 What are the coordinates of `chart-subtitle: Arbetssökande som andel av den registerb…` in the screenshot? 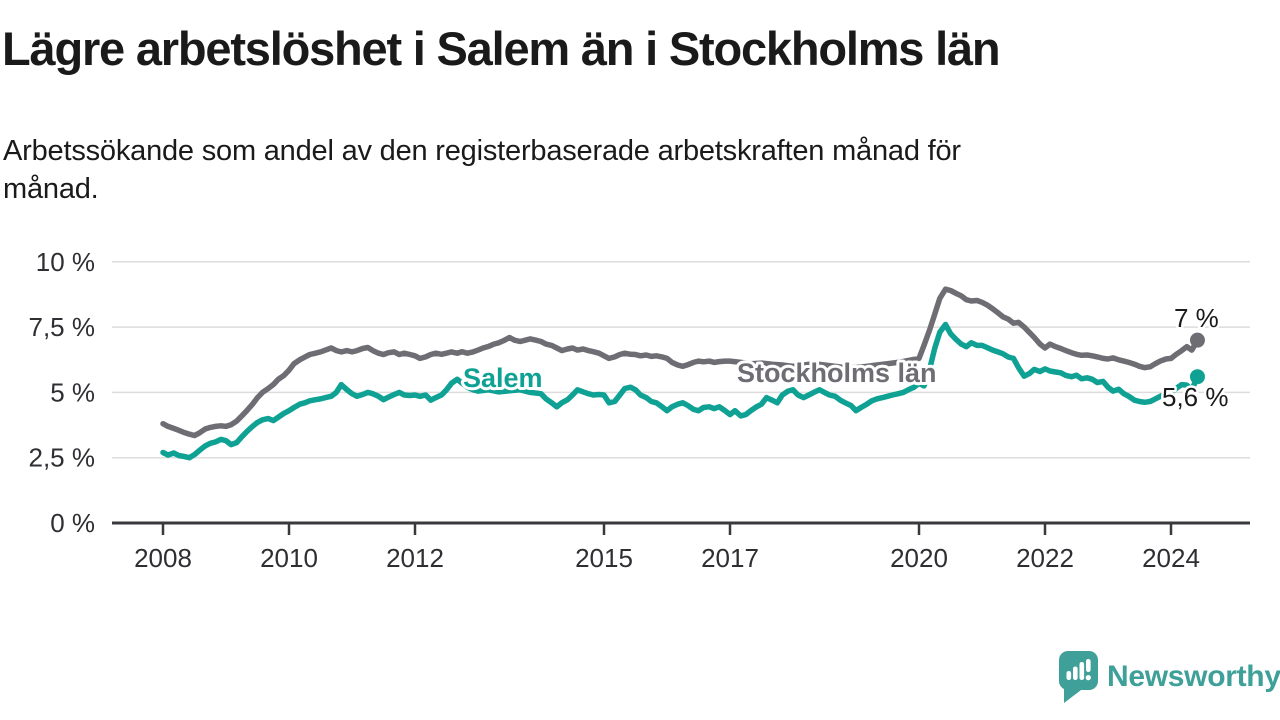 It's located at (613, 170).